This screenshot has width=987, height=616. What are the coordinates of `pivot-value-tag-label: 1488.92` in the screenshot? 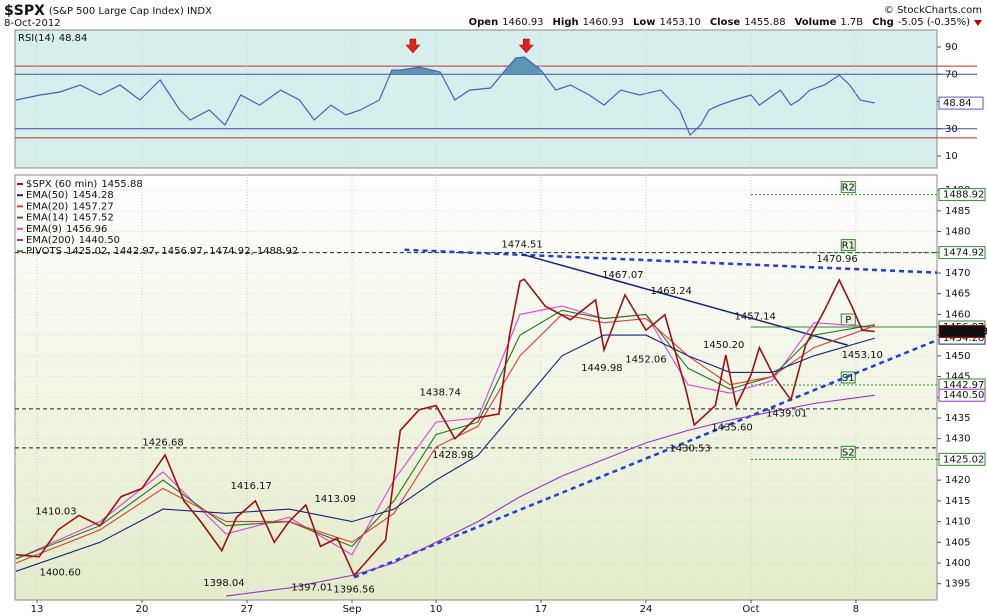 It's located at (963, 195).